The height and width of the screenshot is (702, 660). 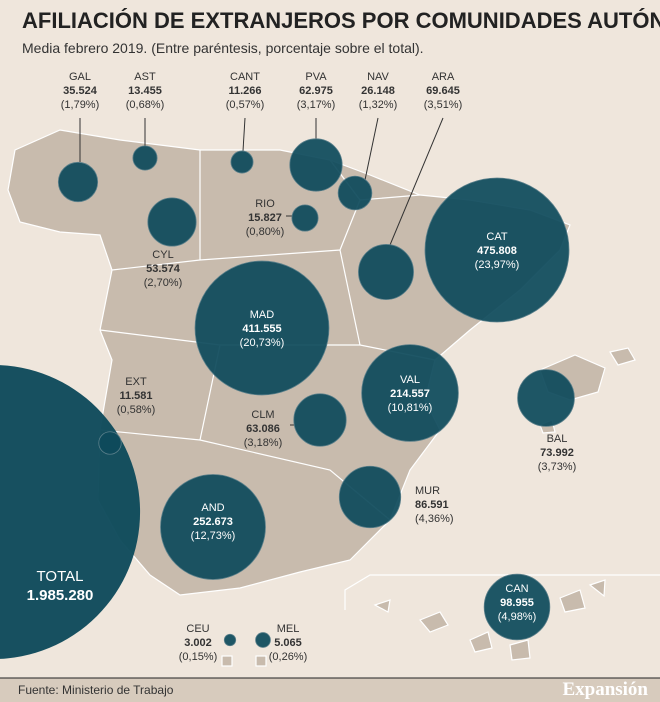 What do you see at coordinates (263, 443) in the screenshot?
I see `region-share: (3,18%)` at bounding box center [263, 443].